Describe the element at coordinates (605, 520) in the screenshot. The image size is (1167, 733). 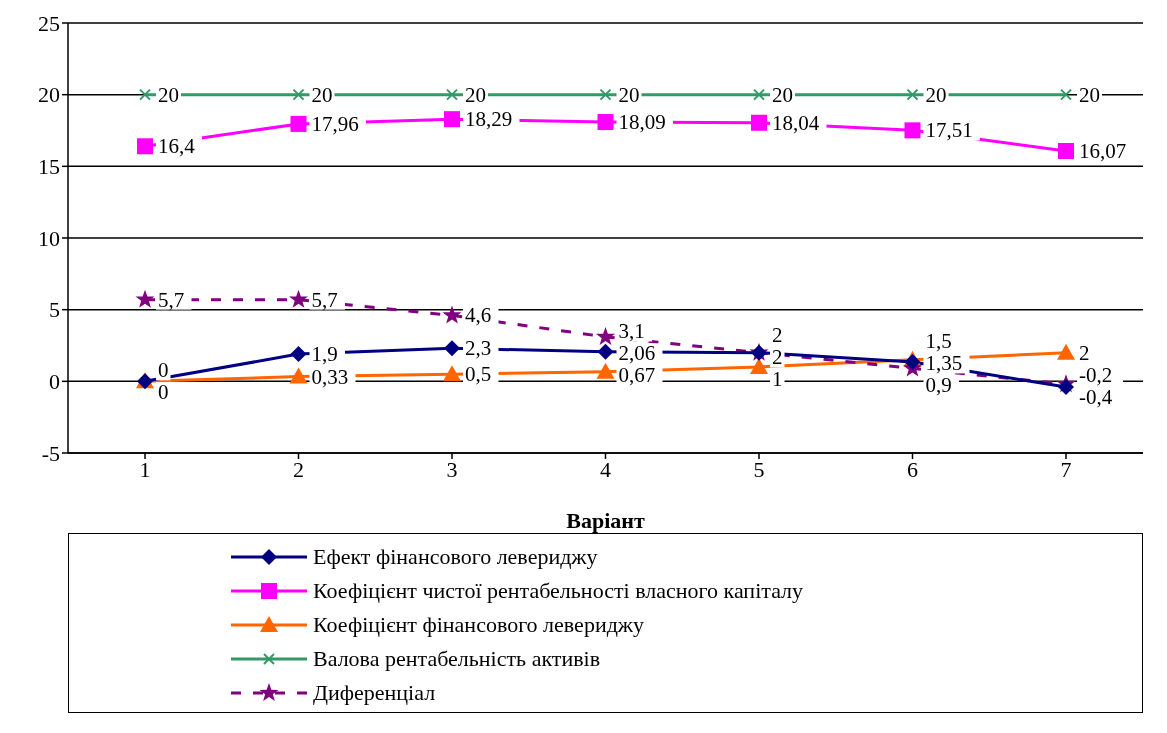
I see `x-axis-title: Варіант` at that location.